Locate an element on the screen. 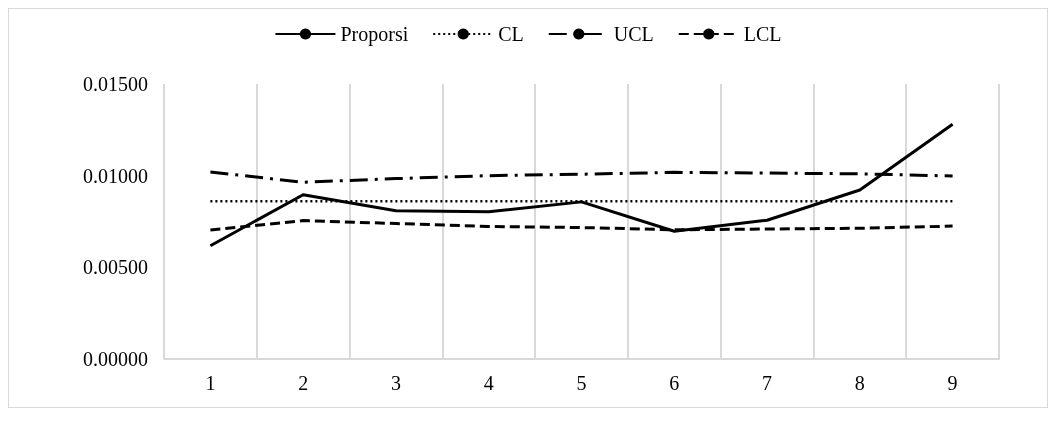 The image size is (1062, 421). x-tick-label: 2 is located at coordinates (303, 383).